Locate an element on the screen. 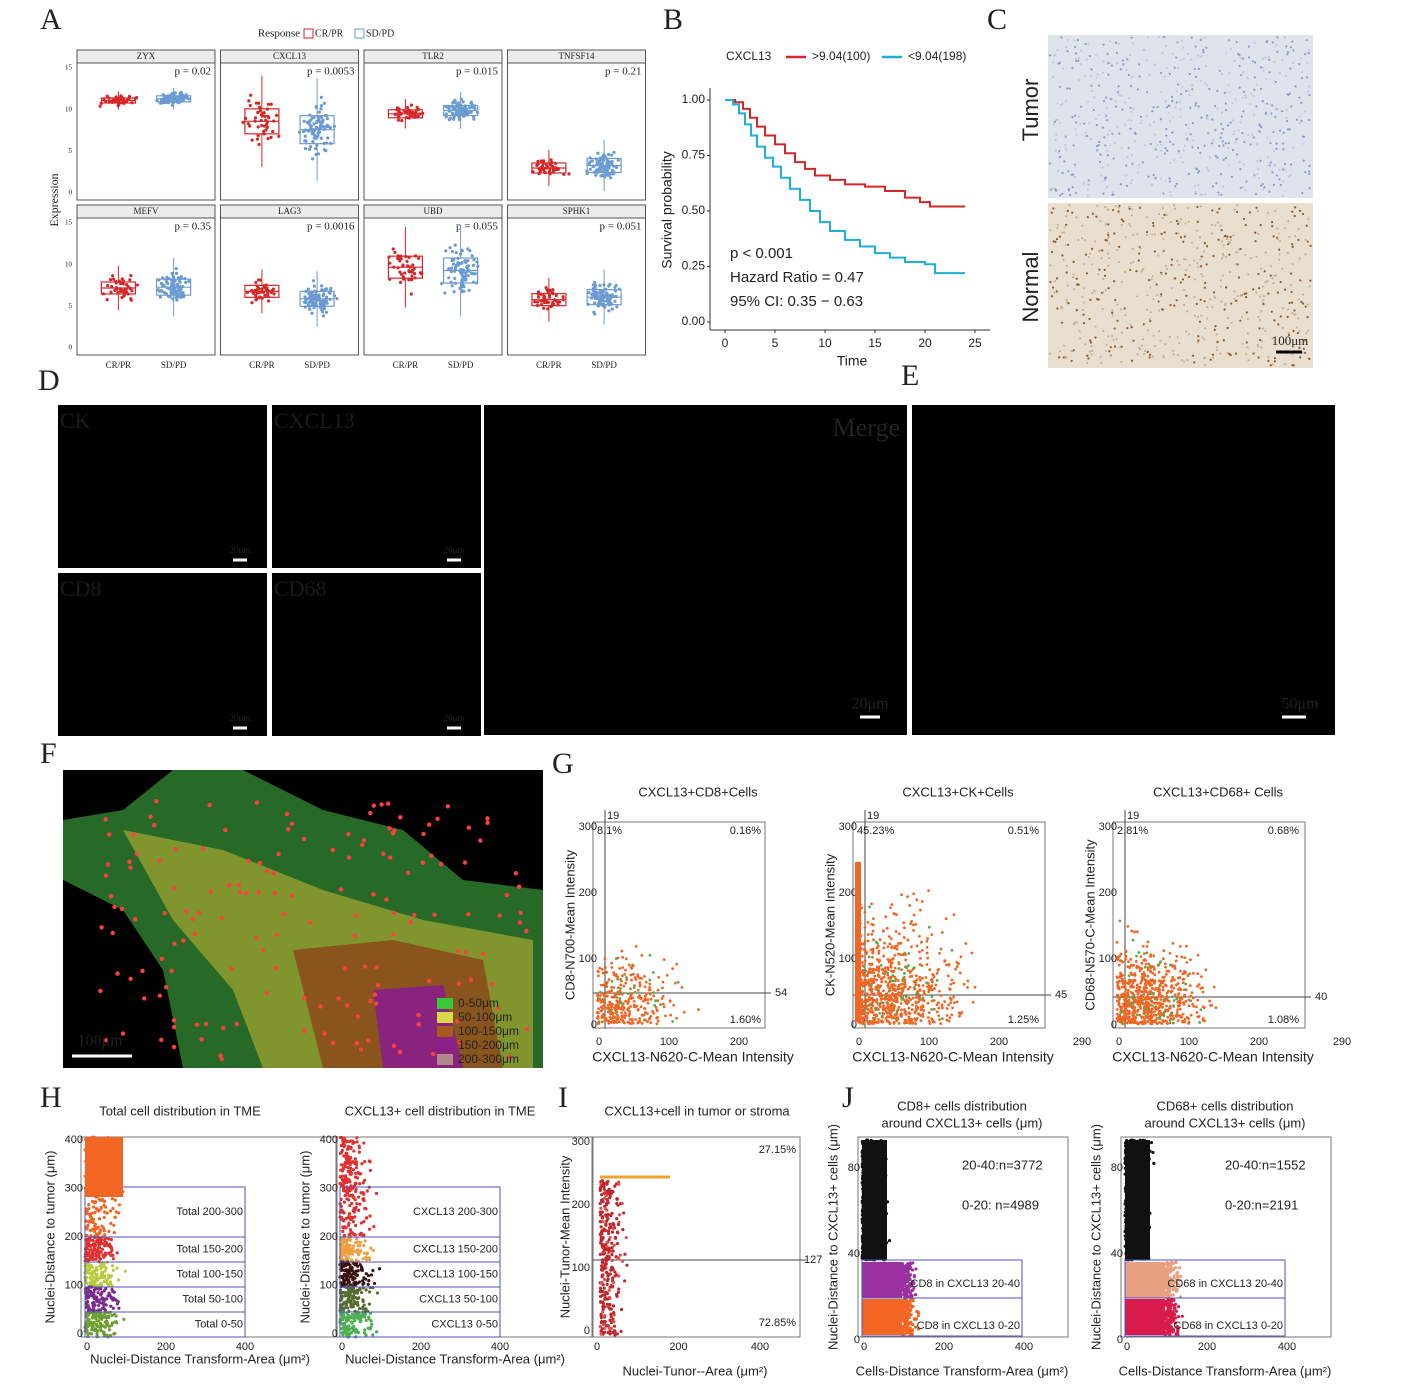 The height and width of the screenshot is (1390, 1401). label: 95% CI: 0.35 − 0.63 is located at coordinates (796, 301).